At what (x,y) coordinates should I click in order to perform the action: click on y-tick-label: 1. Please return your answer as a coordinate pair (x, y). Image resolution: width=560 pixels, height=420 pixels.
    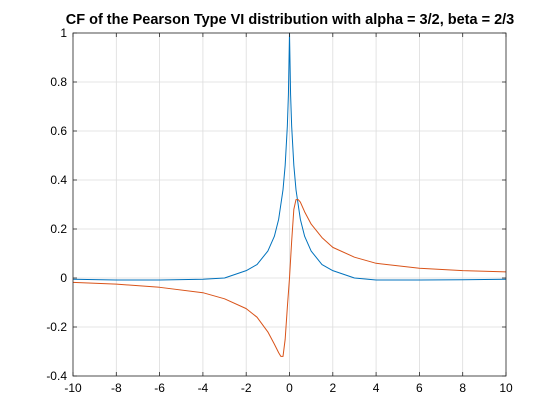
    Looking at the image, I should click on (63, 33).